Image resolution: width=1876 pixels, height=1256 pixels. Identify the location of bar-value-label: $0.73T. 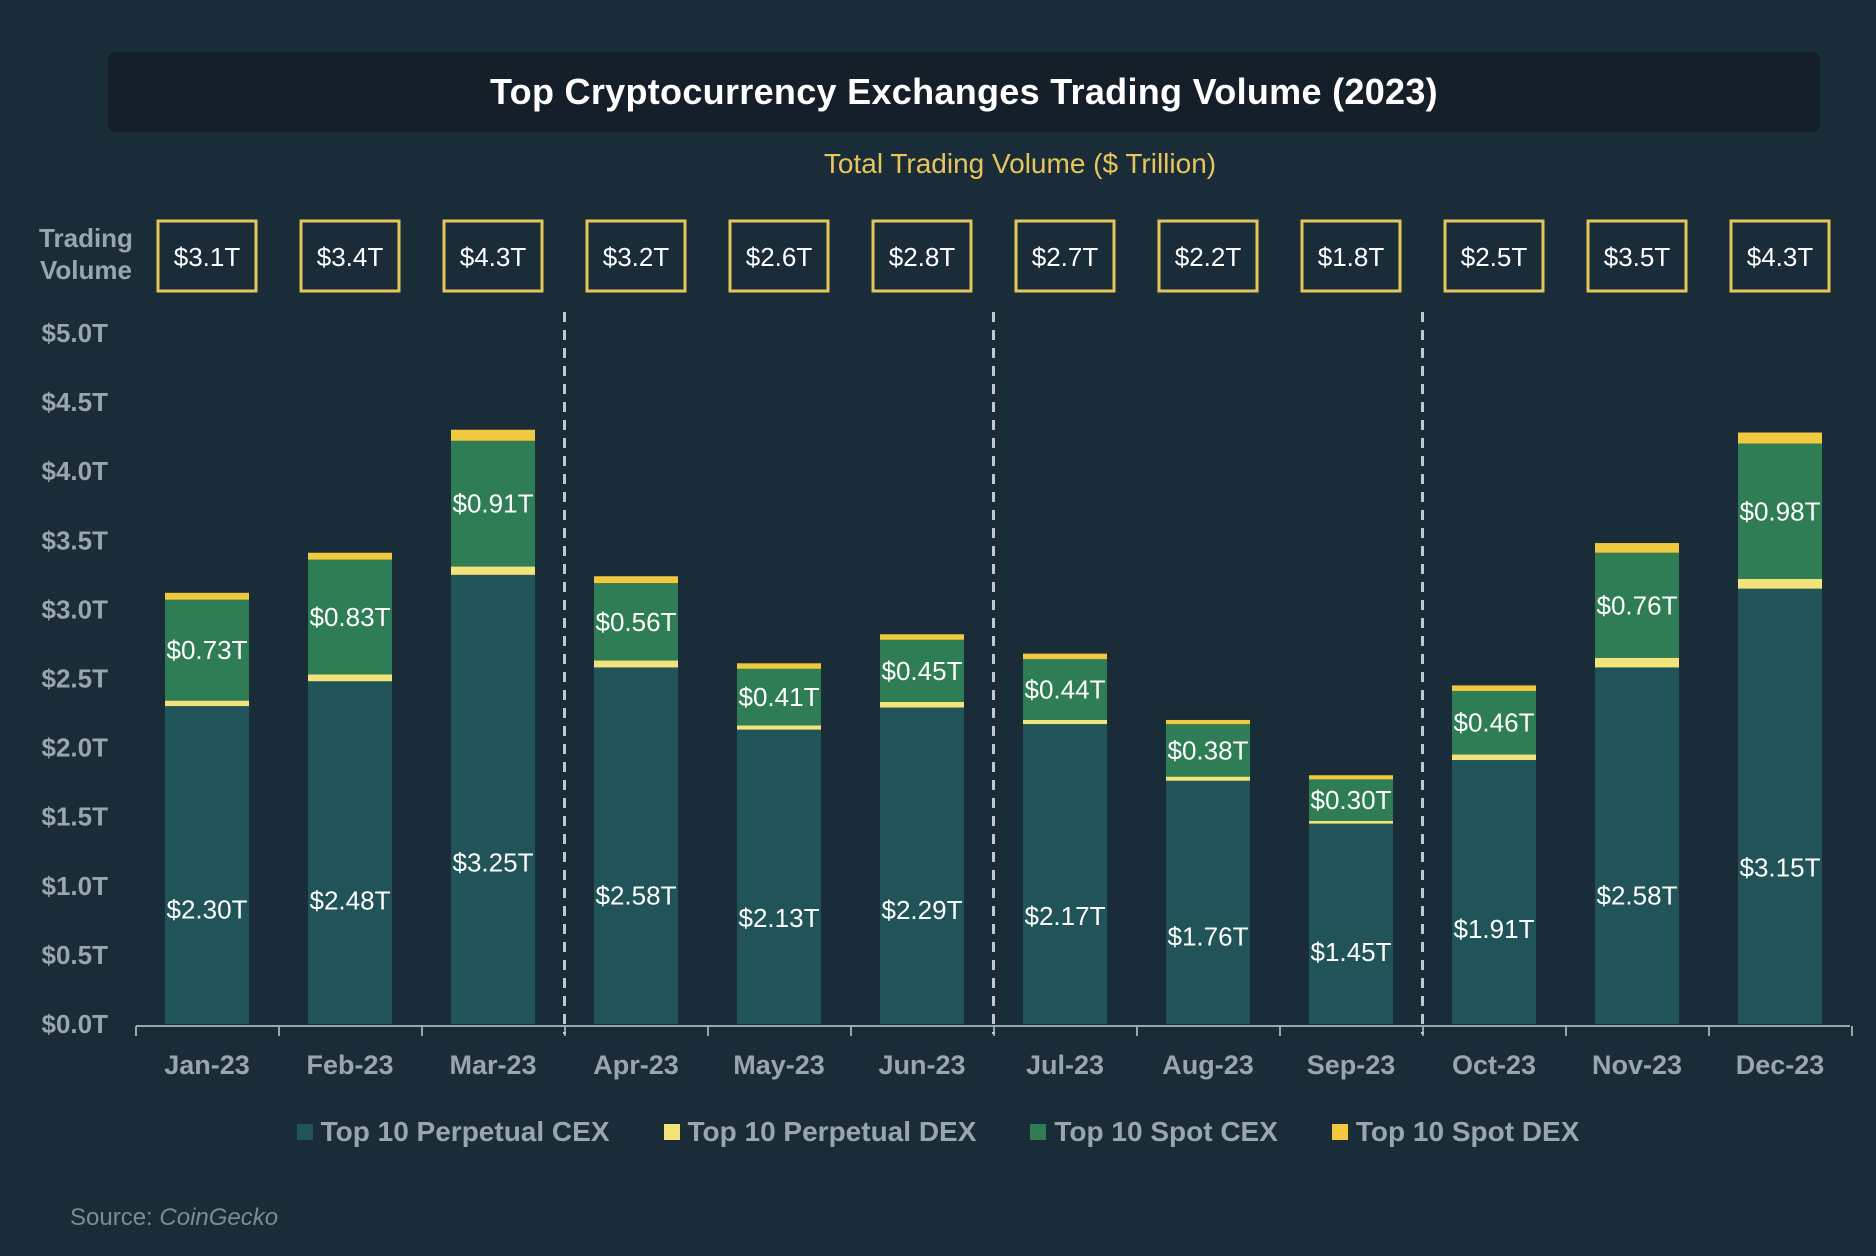
(207, 650).